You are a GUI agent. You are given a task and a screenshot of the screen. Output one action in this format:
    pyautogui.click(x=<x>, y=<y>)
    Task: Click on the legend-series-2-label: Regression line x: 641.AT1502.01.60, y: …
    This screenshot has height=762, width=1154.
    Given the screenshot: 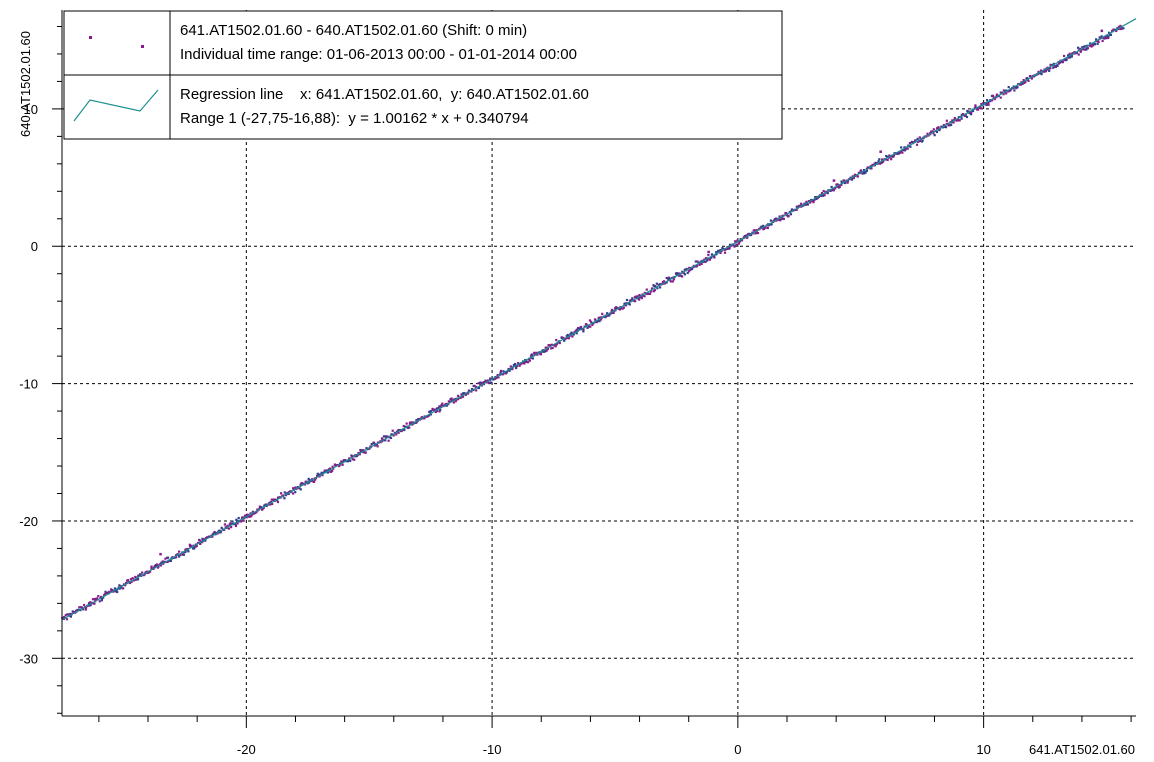 What is the action you would take?
    pyautogui.click(x=384, y=94)
    